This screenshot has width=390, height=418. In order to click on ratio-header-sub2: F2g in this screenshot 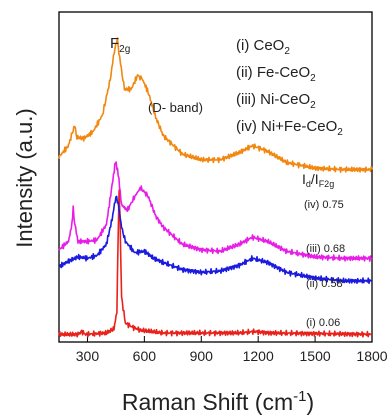, I will do `click(327, 184)`.